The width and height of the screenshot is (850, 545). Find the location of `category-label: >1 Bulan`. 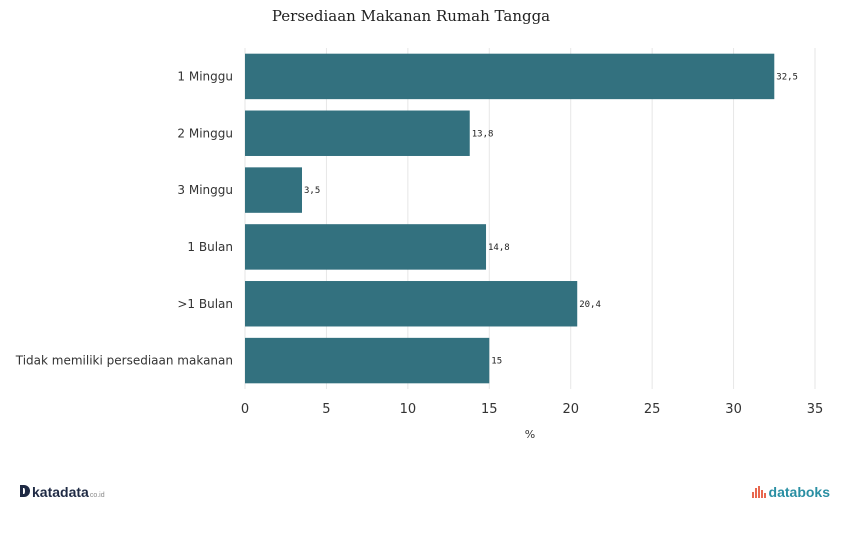

category-label: >1 Bulan is located at coordinates (205, 304).